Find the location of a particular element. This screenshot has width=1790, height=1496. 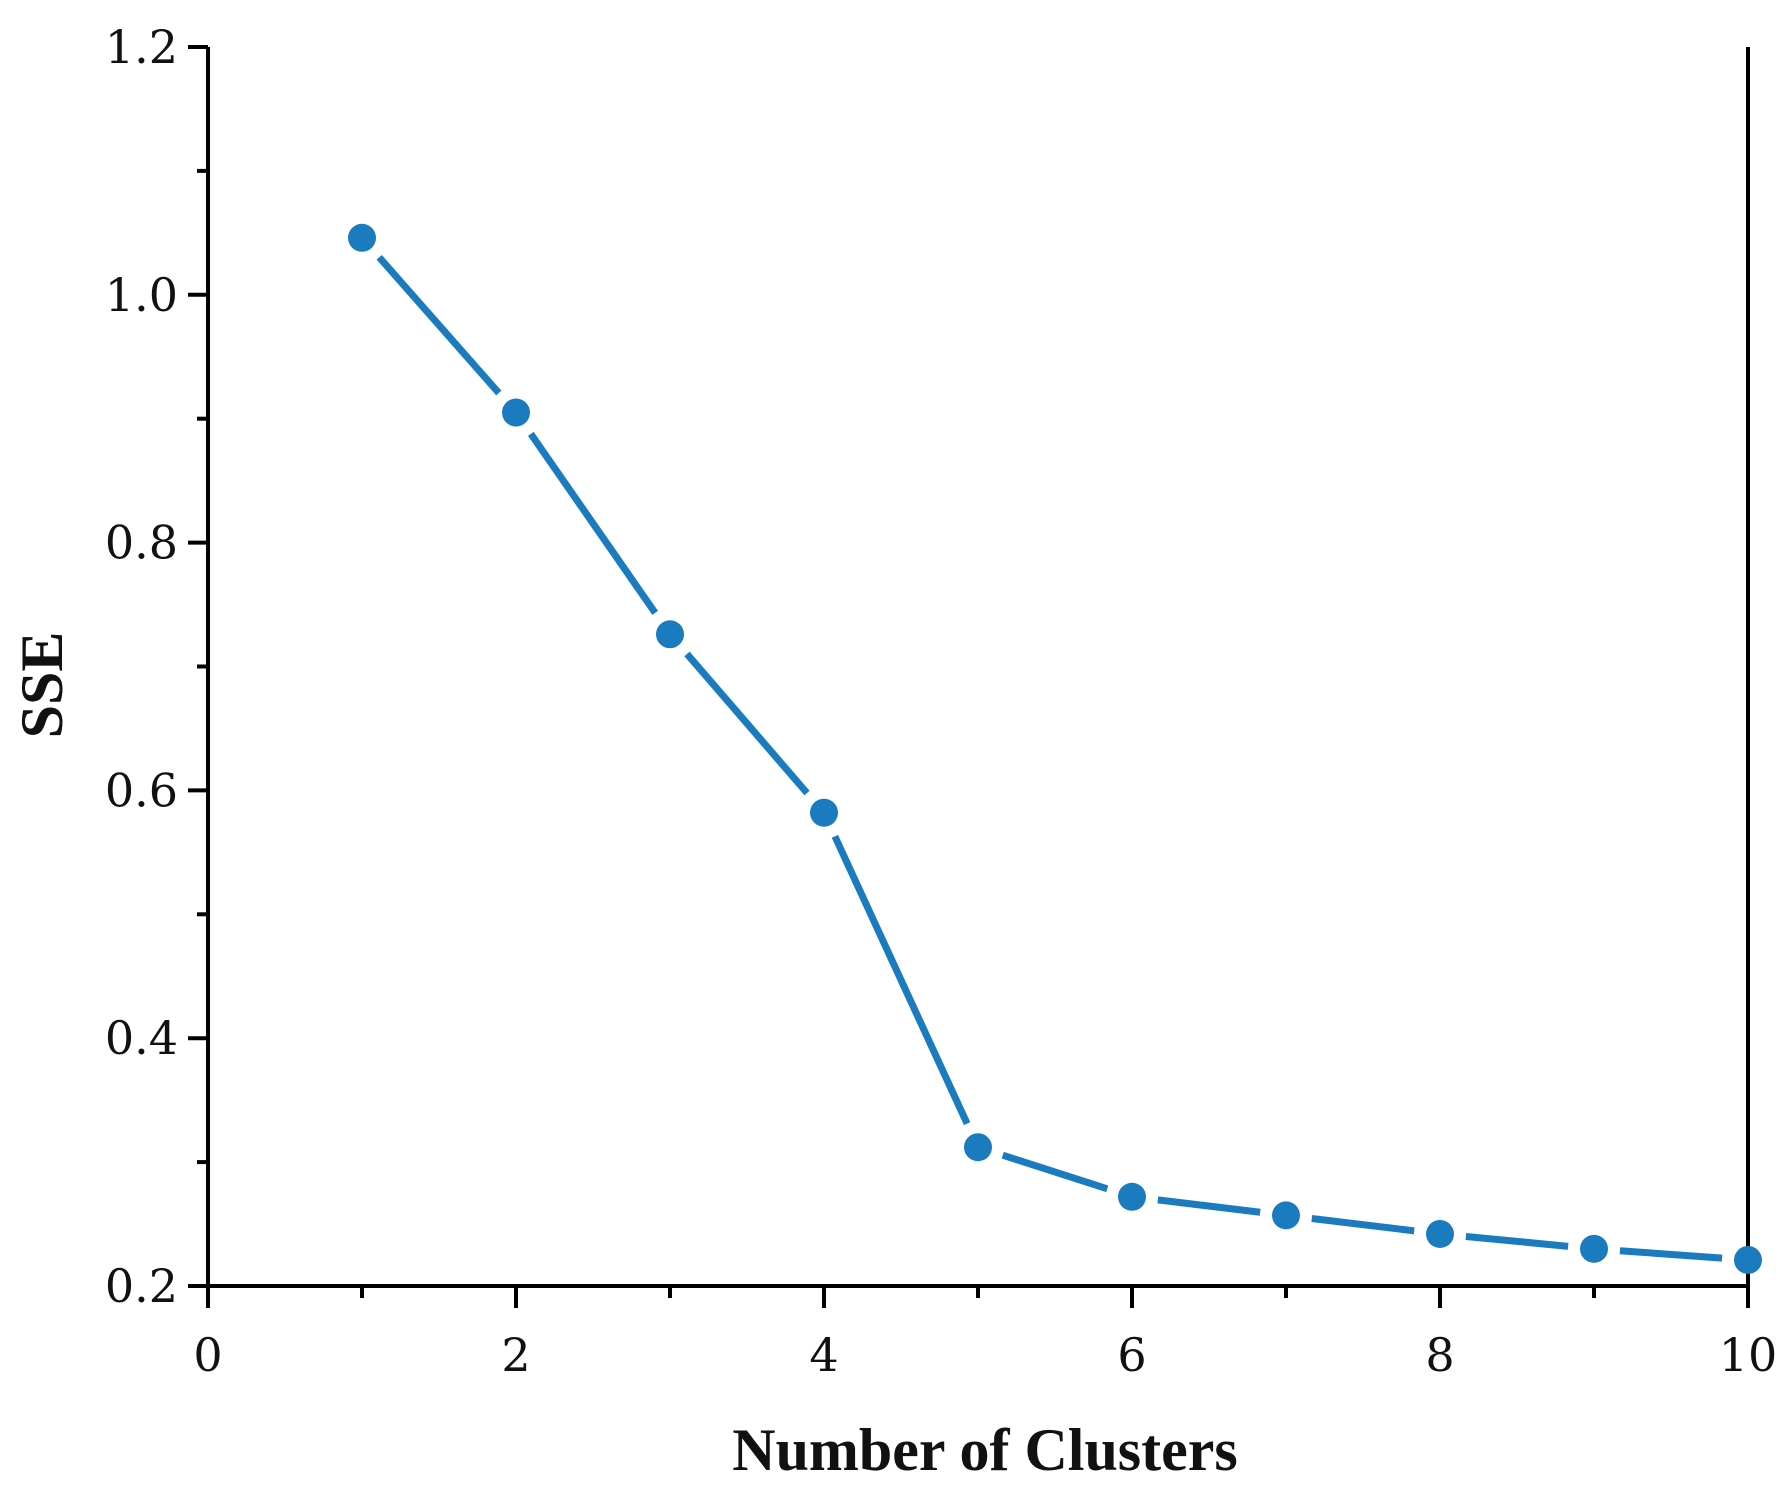

x-tick-label: 4 is located at coordinates (823, 1355).